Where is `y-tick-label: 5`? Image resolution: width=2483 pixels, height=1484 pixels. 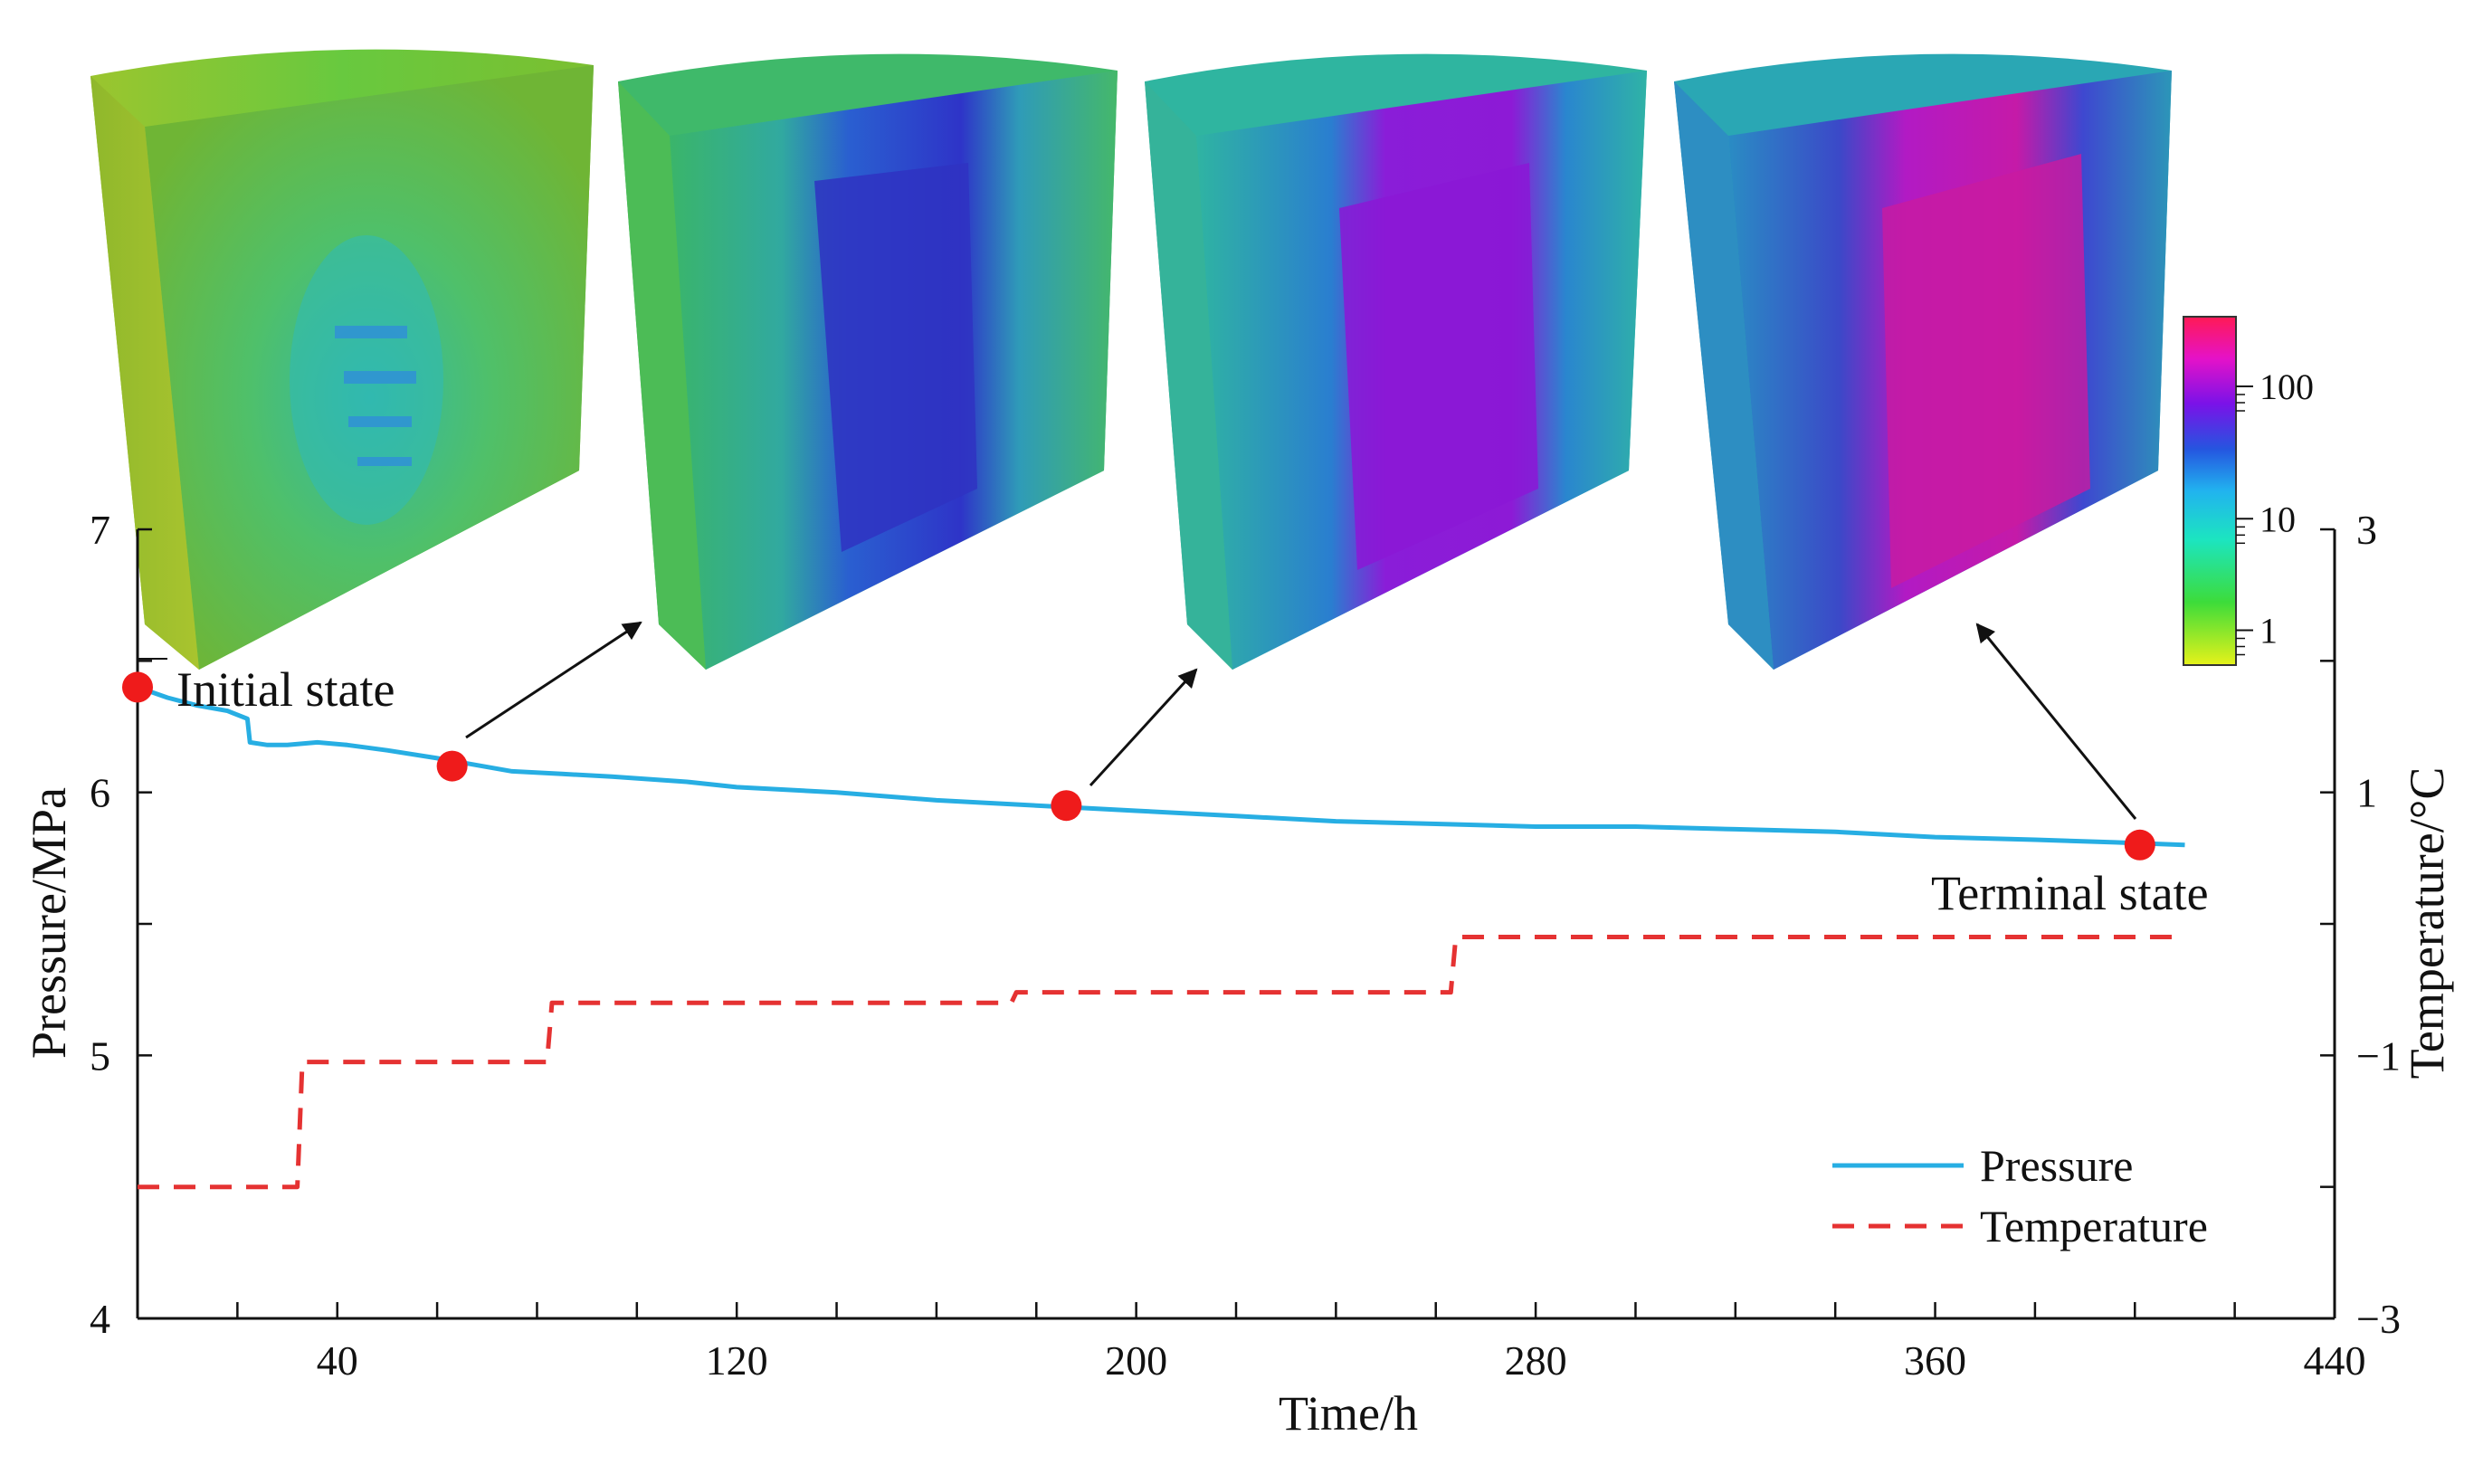 y-tick-label: 5 is located at coordinates (100, 1055).